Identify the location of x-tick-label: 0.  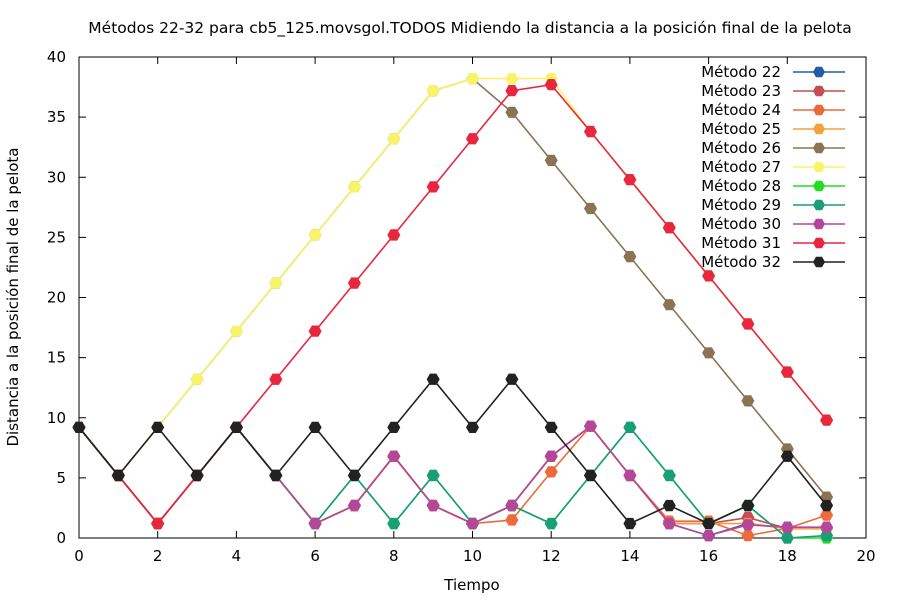
(79, 556).